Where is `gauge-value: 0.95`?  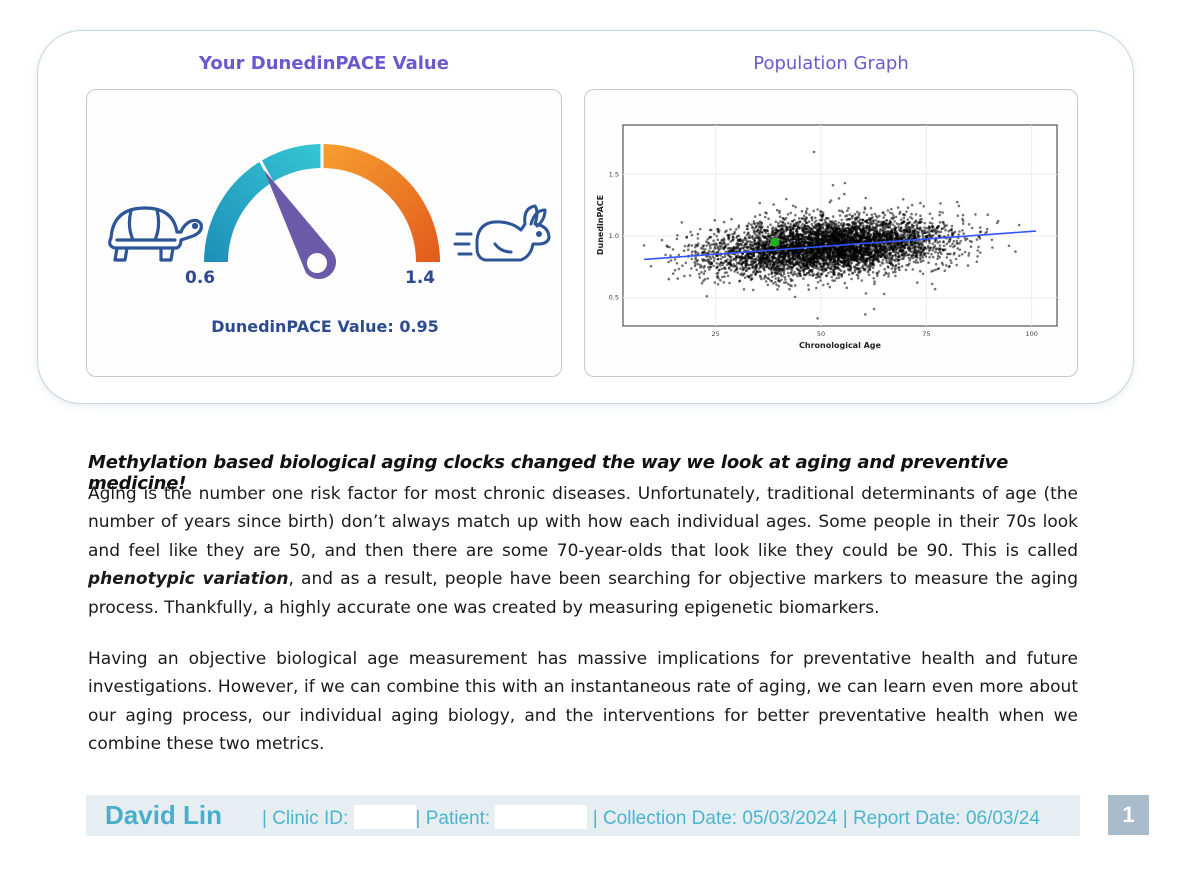 gauge-value: 0.95 is located at coordinates (419, 326).